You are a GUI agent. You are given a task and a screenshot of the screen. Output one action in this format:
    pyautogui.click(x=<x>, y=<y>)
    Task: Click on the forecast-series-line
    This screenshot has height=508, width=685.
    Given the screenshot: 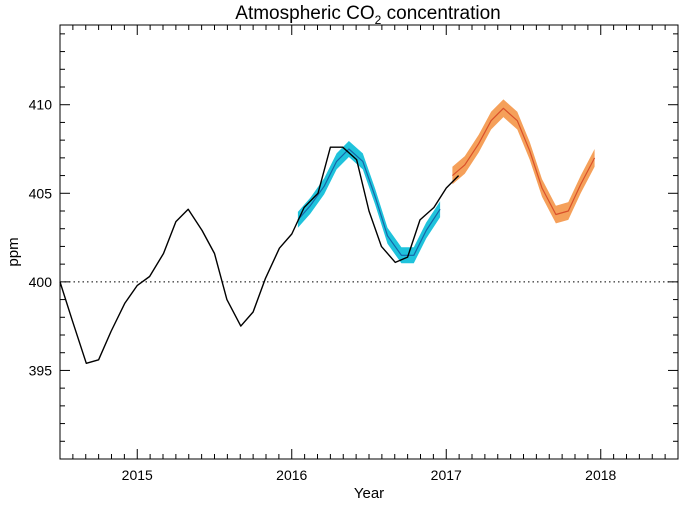 What is the action you would take?
    pyautogui.click(x=524, y=161)
    